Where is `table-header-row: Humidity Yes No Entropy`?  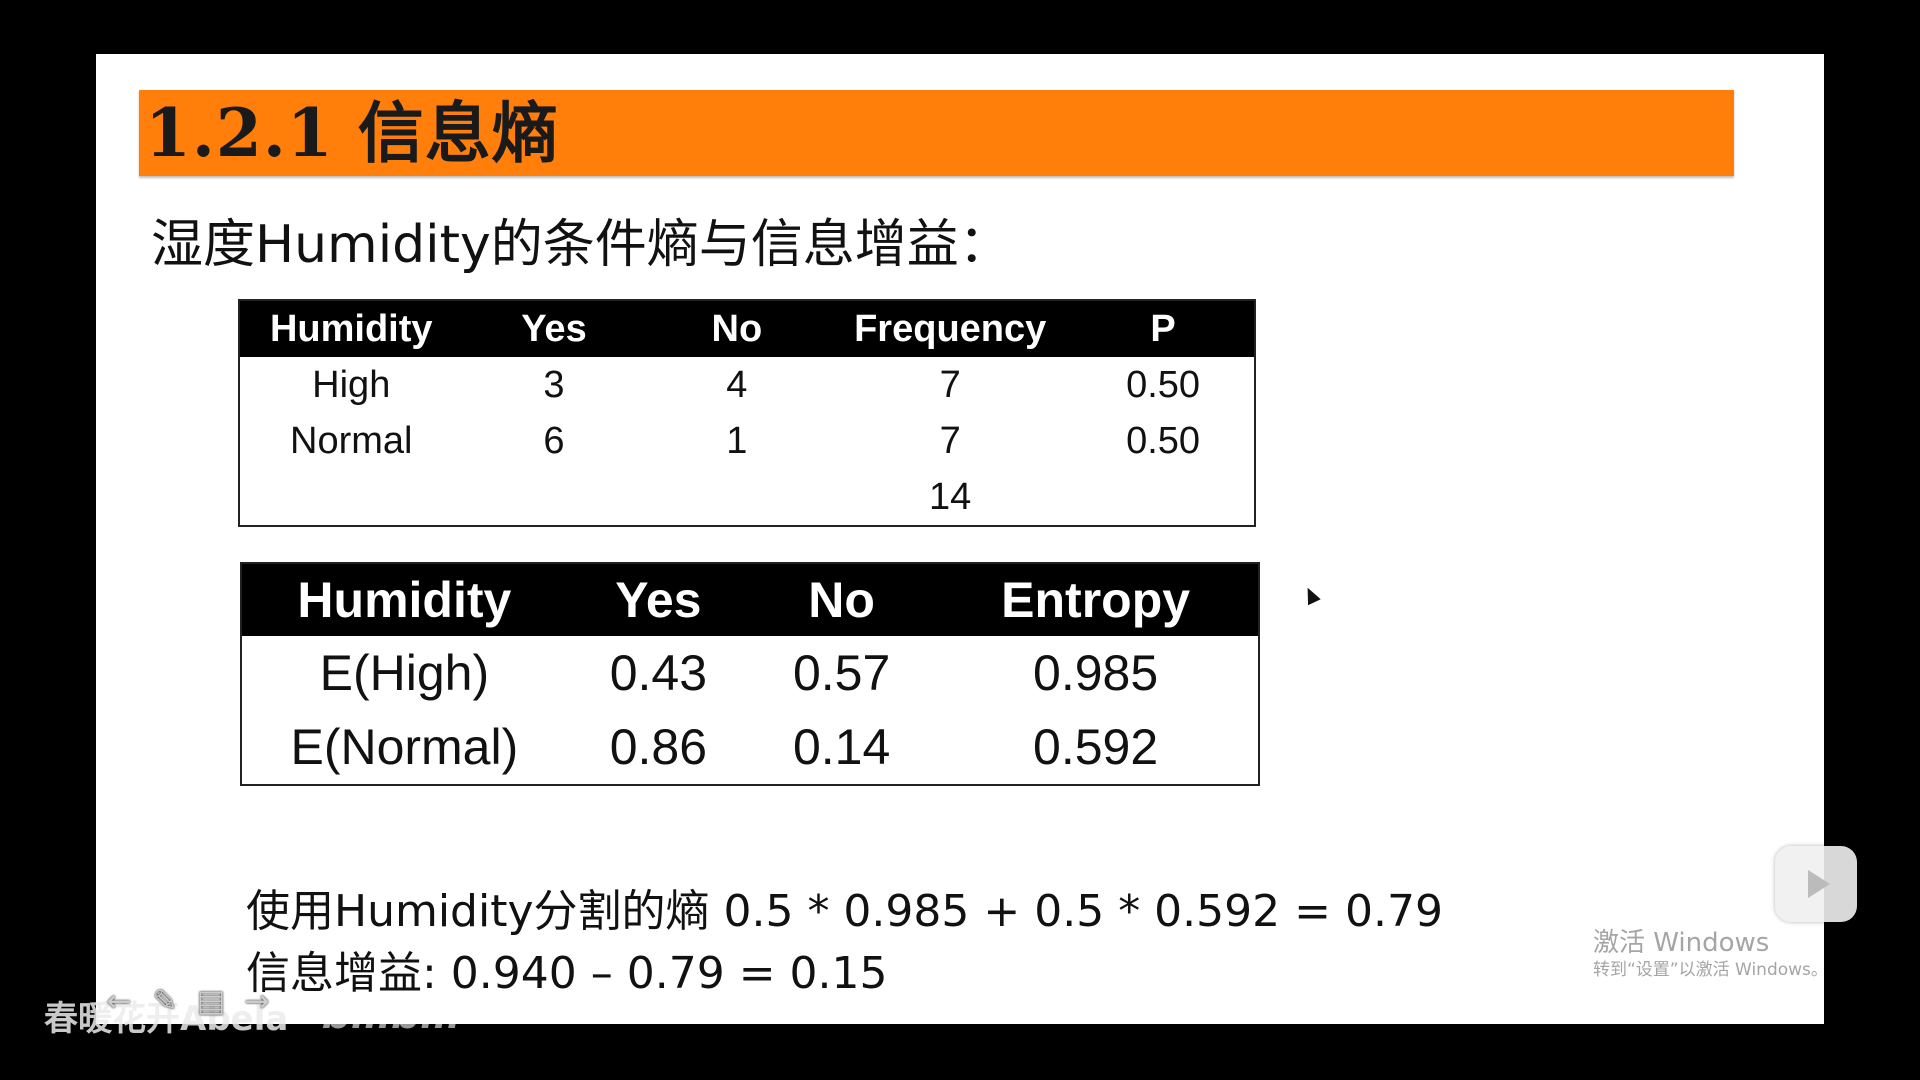
table-header-row: Humidity Yes No Entropy is located at coordinates (750, 599).